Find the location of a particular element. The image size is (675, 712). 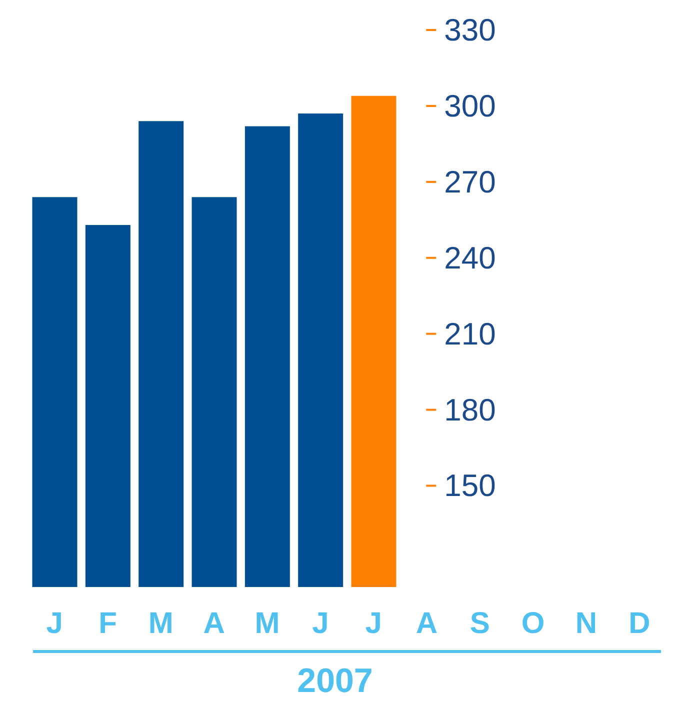

x-tick-label: D is located at coordinates (639, 623).